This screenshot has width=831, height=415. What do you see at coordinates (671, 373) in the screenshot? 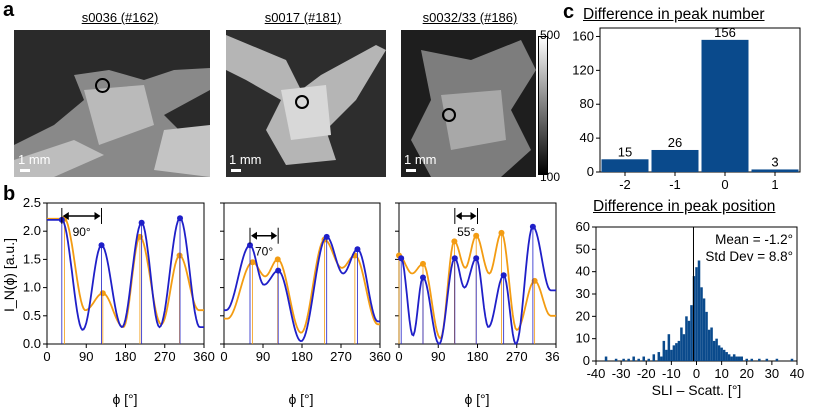
I see `x-tick-label: -10` at bounding box center [671, 373].